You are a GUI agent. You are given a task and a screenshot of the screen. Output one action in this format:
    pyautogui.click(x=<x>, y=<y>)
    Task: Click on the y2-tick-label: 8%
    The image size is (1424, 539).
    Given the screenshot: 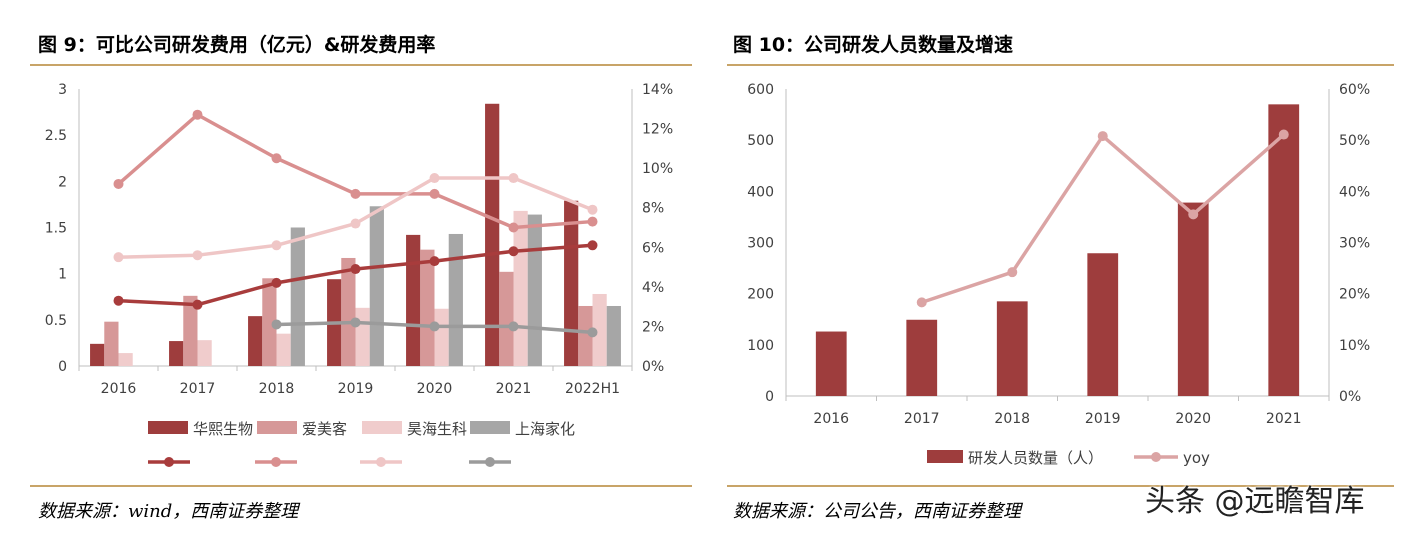 What is the action you would take?
    pyautogui.click(x=653, y=209)
    